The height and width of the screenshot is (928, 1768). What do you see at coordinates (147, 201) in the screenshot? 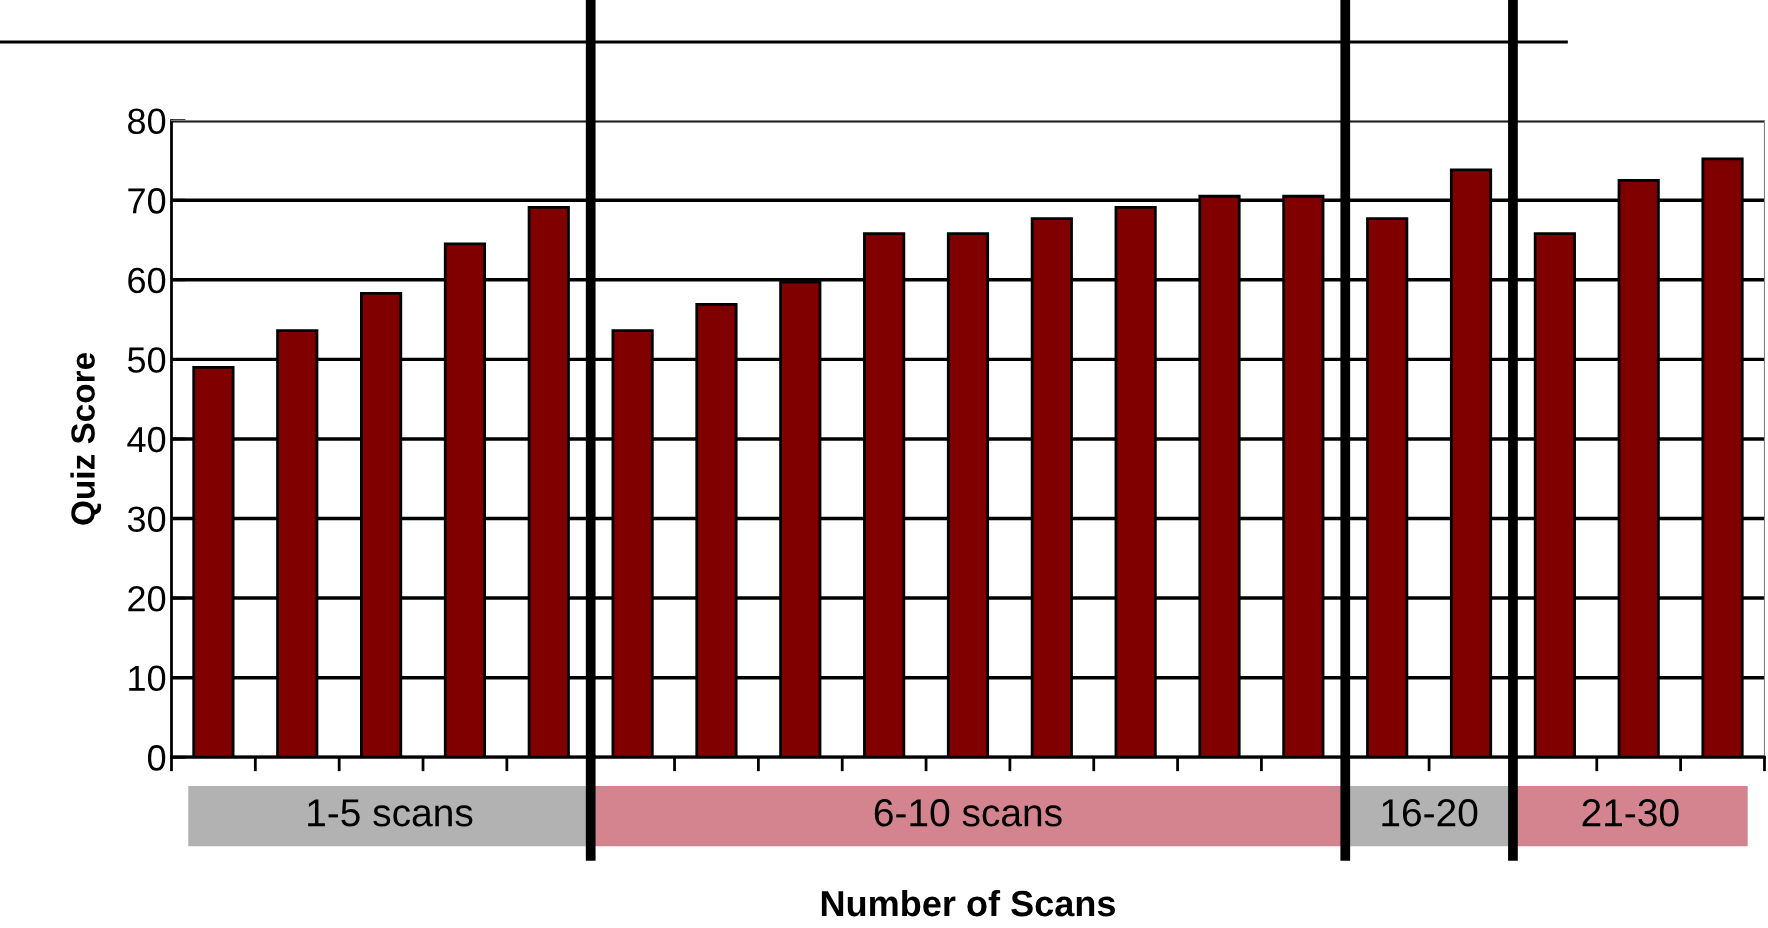
I see `y-tick-label: 70` at bounding box center [147, 201].